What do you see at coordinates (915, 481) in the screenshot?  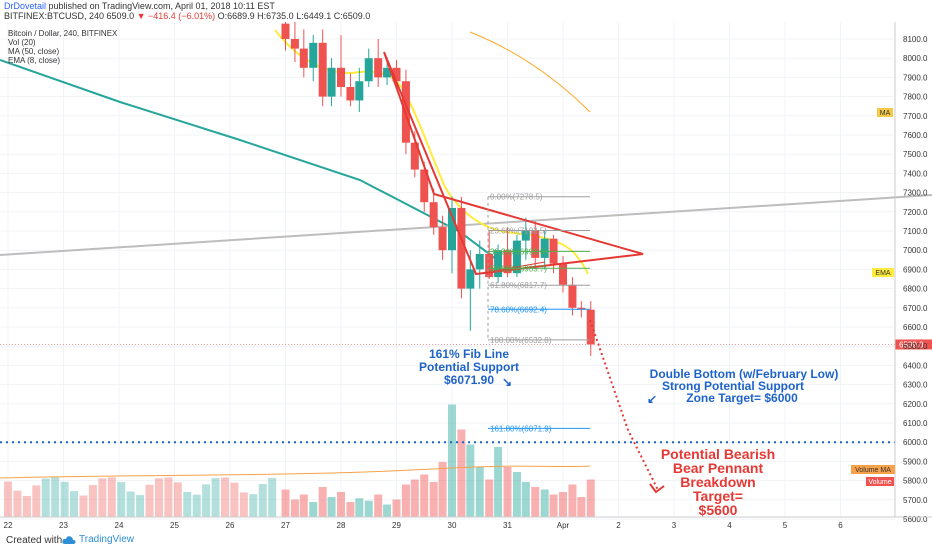 I see `y-tick-label: 5800.0` at bounding box center [915, 481].